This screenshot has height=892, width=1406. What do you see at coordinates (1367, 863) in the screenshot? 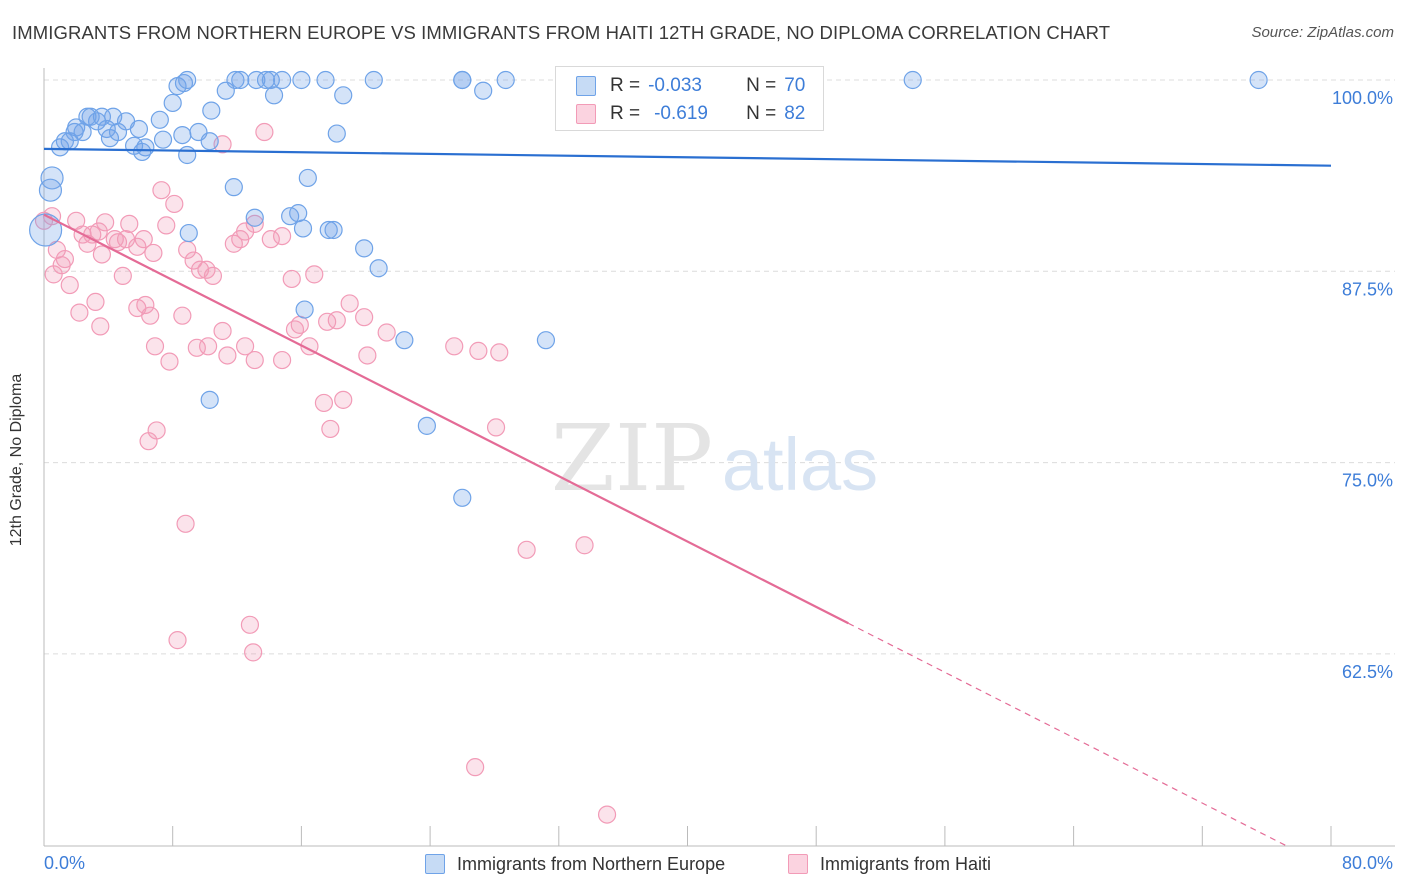
I see `x-tick-label-1: 80.0%` at bounding box center [1367, 863].